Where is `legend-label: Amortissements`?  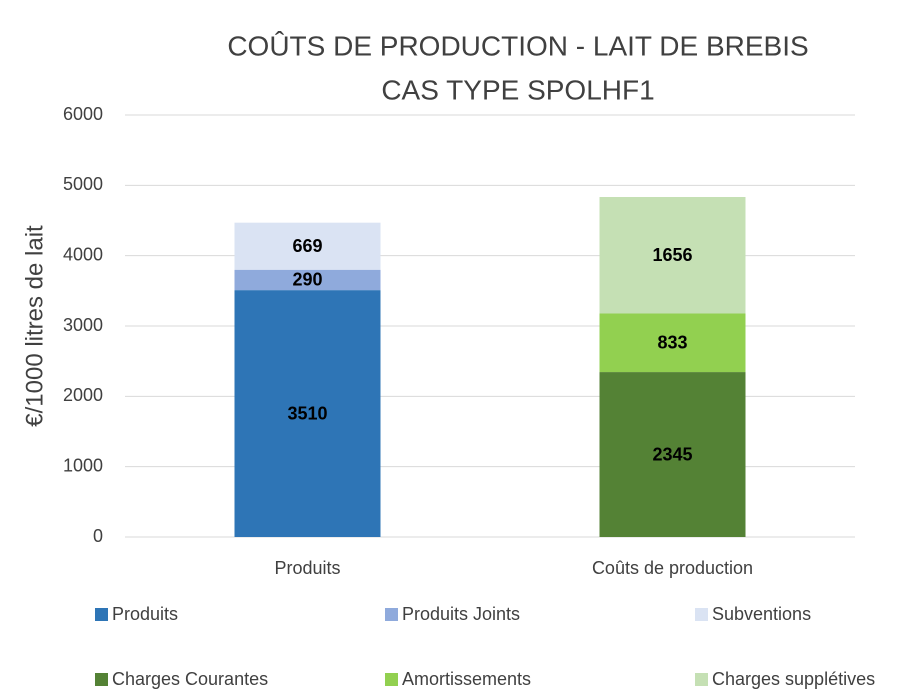 legend-label: Amortissements is located at coordinates (466, 679).